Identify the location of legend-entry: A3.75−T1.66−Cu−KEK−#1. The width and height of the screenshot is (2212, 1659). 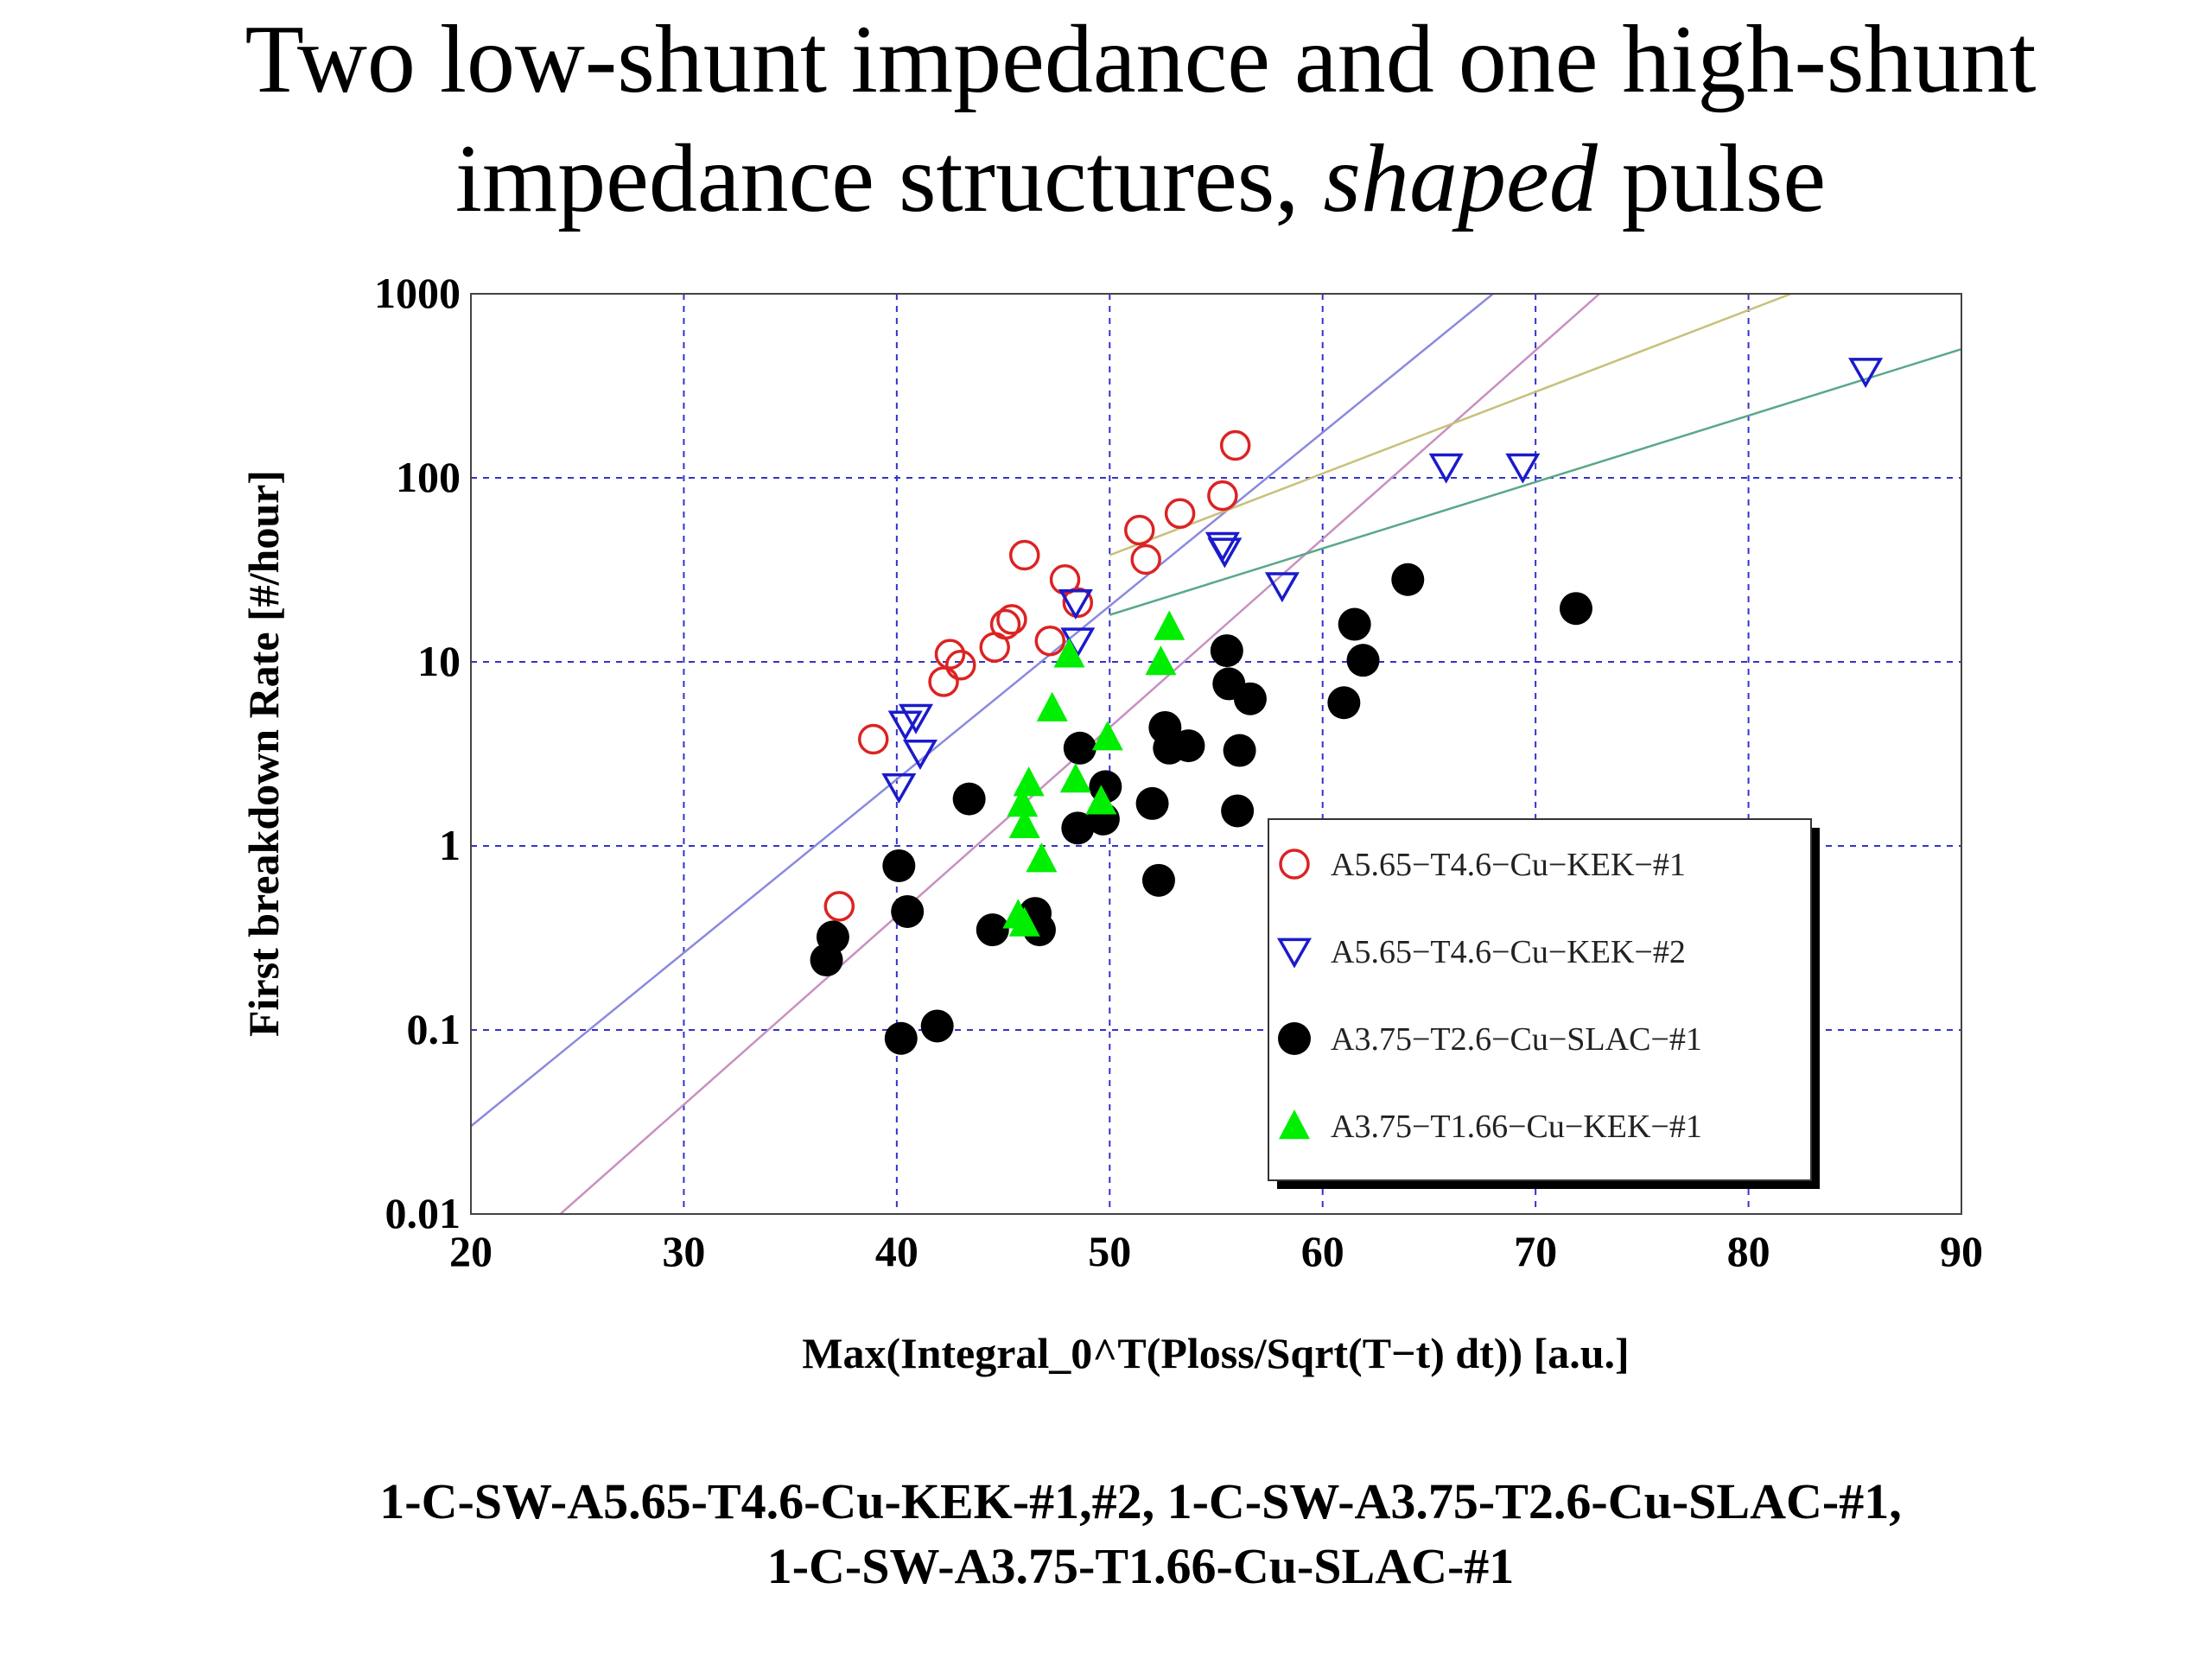
(1490, 1127).